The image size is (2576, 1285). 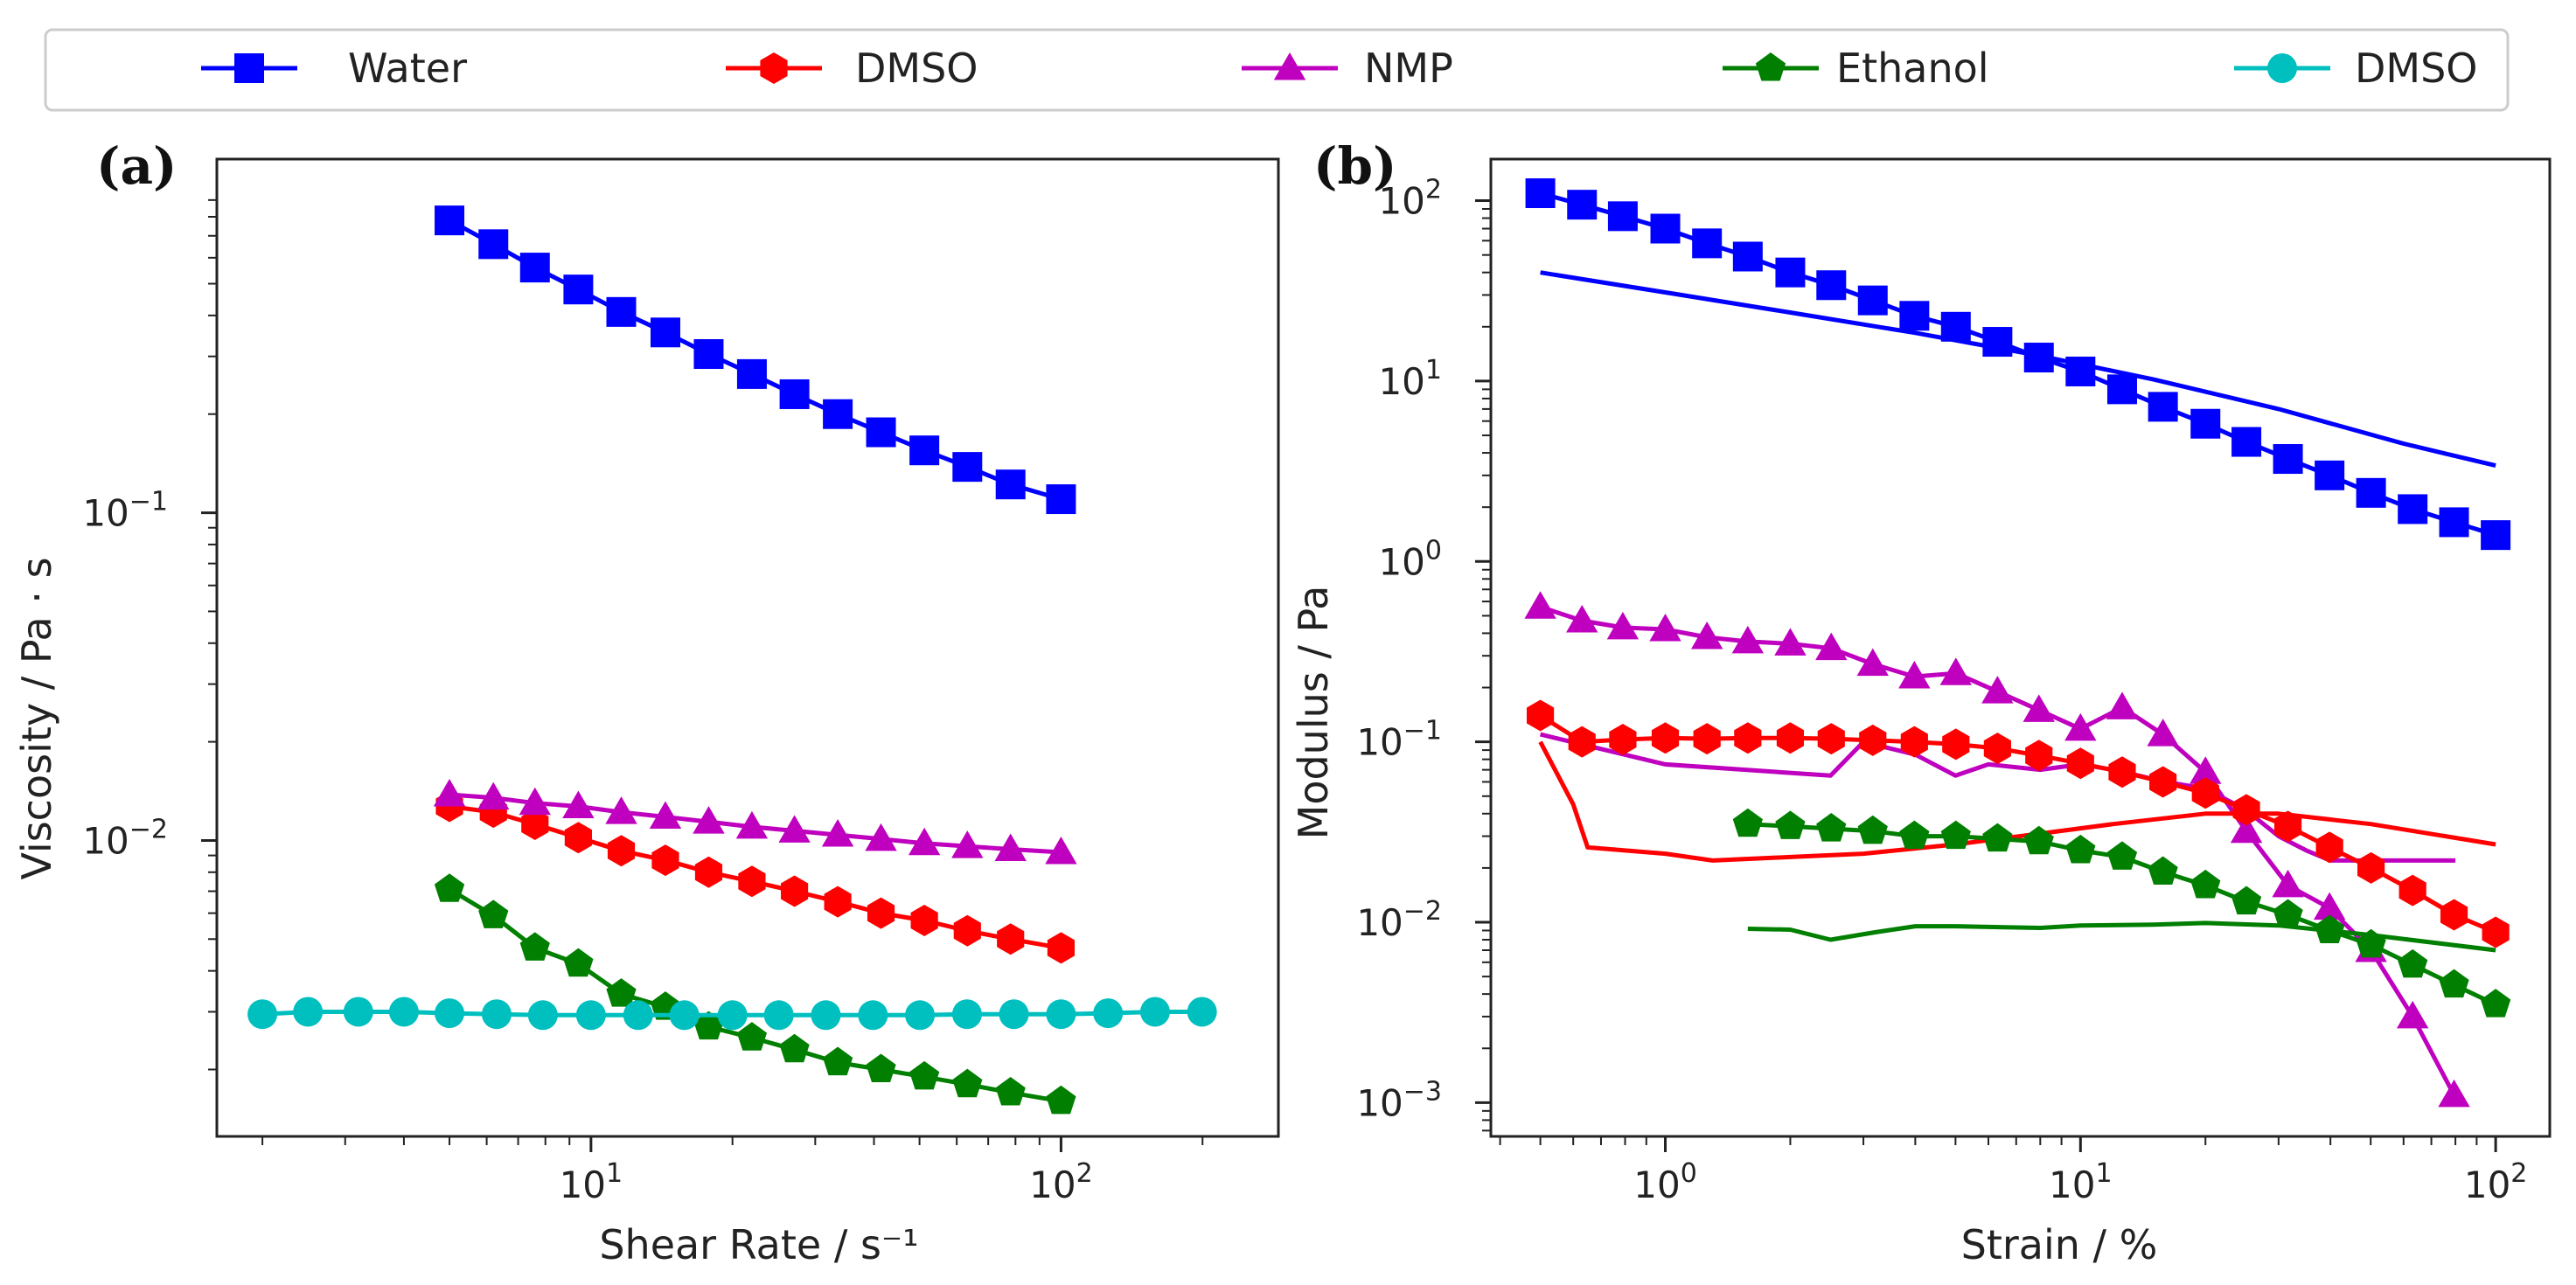 I want to click on panel-label-a: (a), so click(x=136, y=166).